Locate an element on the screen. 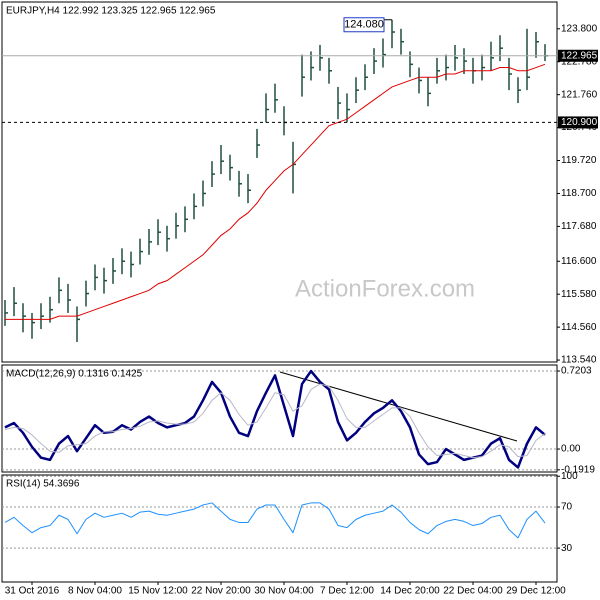 The image size is (600, 600). y-tick-label: 121.760 is located at coordinates (579, 94).